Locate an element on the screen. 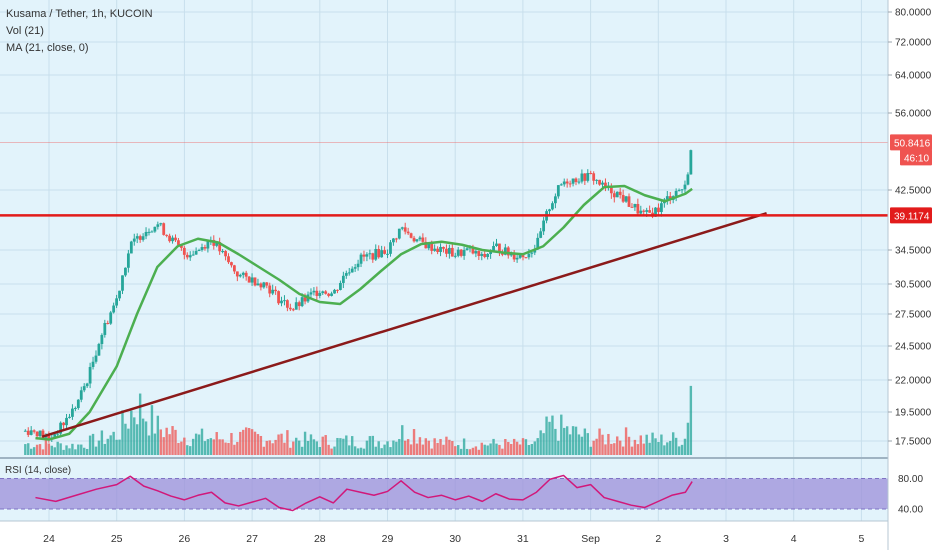  price-axis-label: 30.5000 is located at coordinates (913, 285).